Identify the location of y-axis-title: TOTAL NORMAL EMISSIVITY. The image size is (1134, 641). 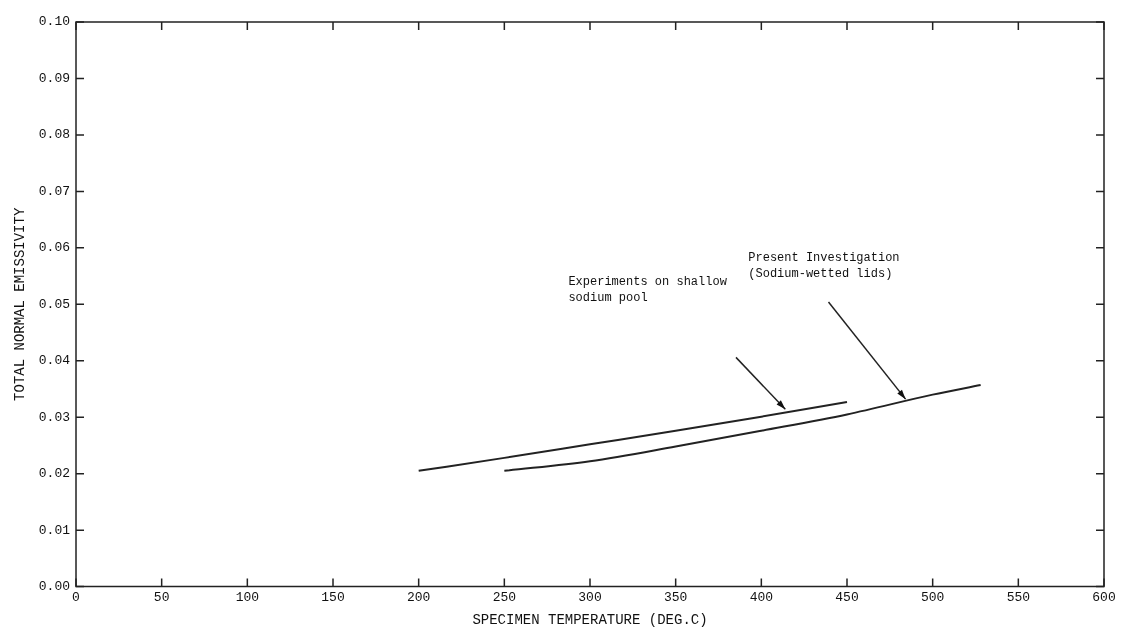
(20, 304).